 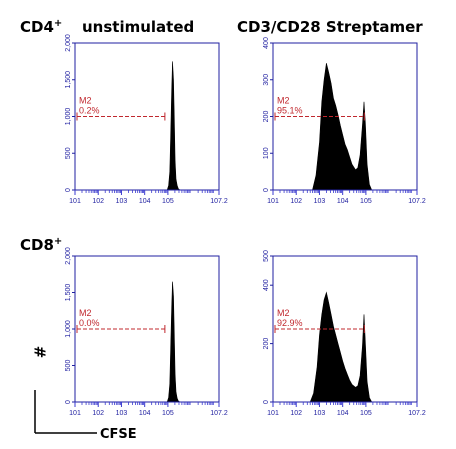 I want to click on column-label-unstimulated: unstimulated, so click(x=138, y=27).